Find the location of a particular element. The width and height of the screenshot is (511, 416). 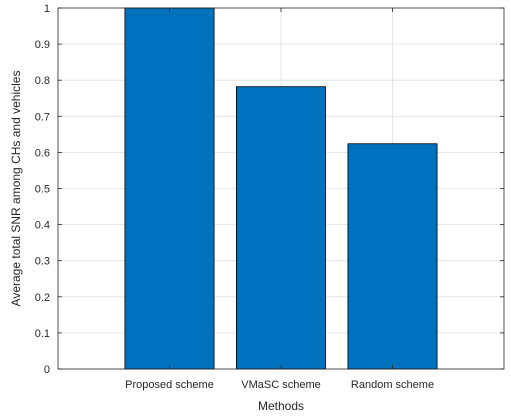

y-tick-label: 0.3 is located at coordinates (42, 262).